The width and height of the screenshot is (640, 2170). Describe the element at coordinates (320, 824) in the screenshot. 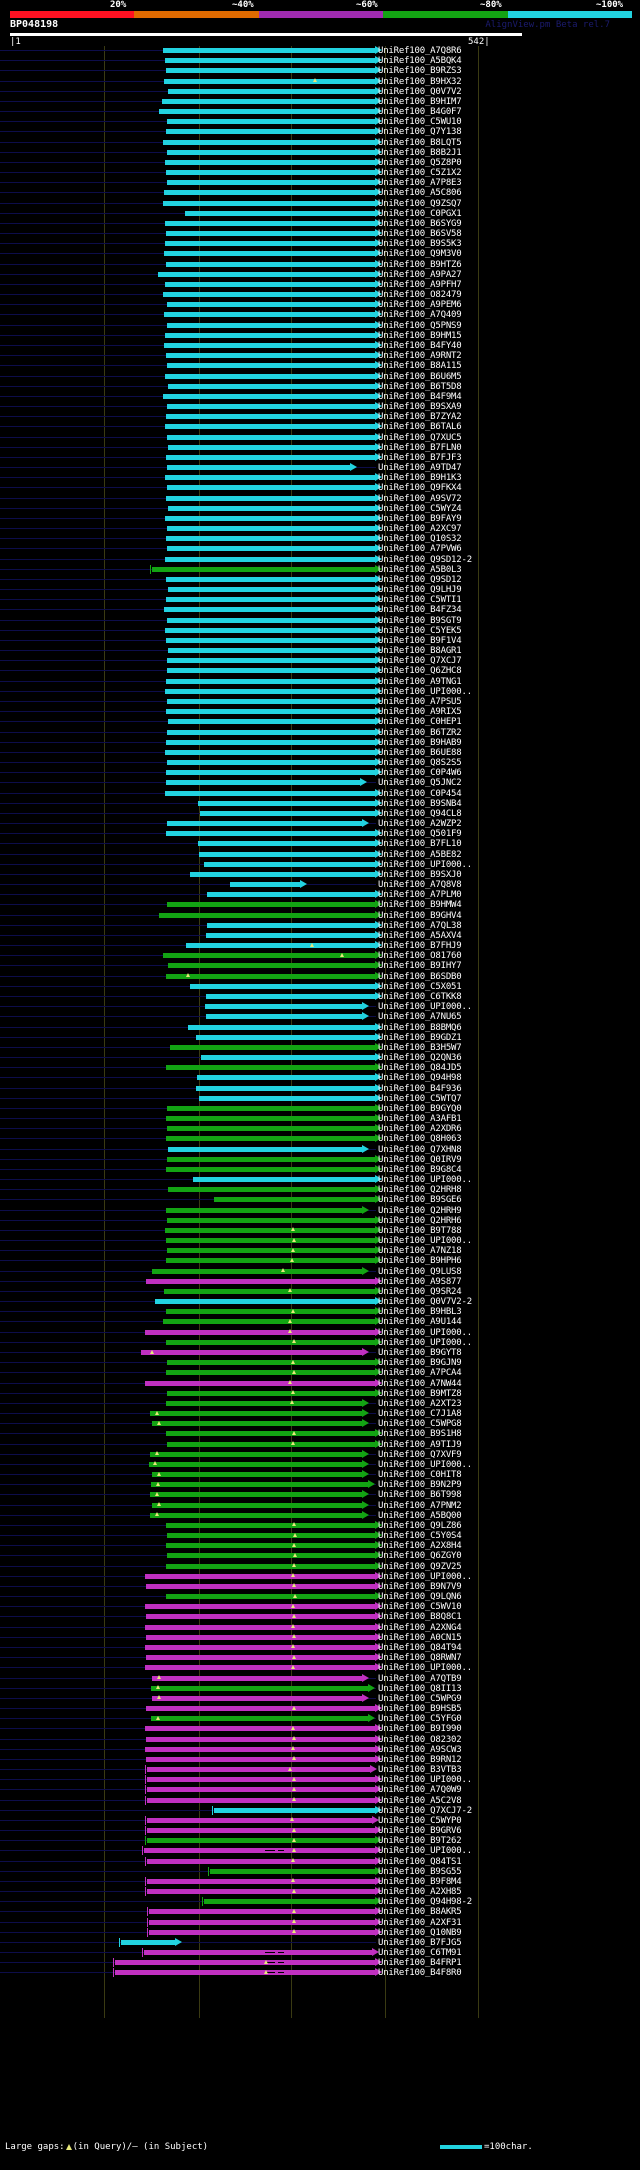

I see `alignment-row: UniRef100_A2WZP2` at that location.